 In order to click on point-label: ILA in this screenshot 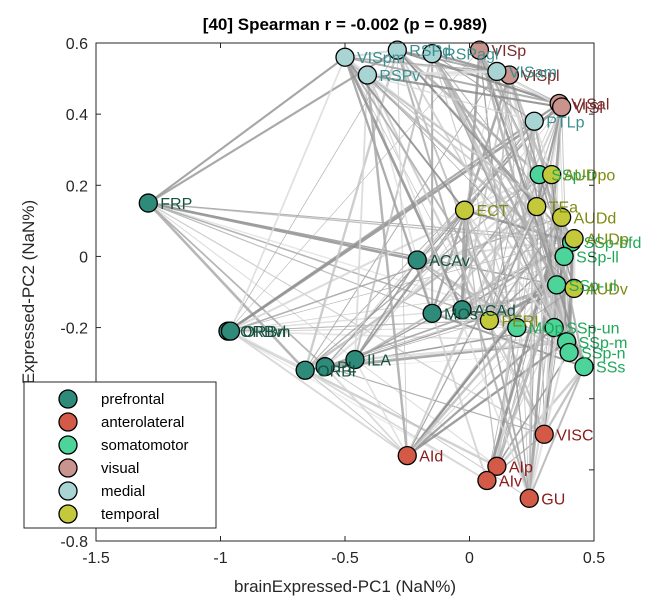, I will do `click(379, 361)`.